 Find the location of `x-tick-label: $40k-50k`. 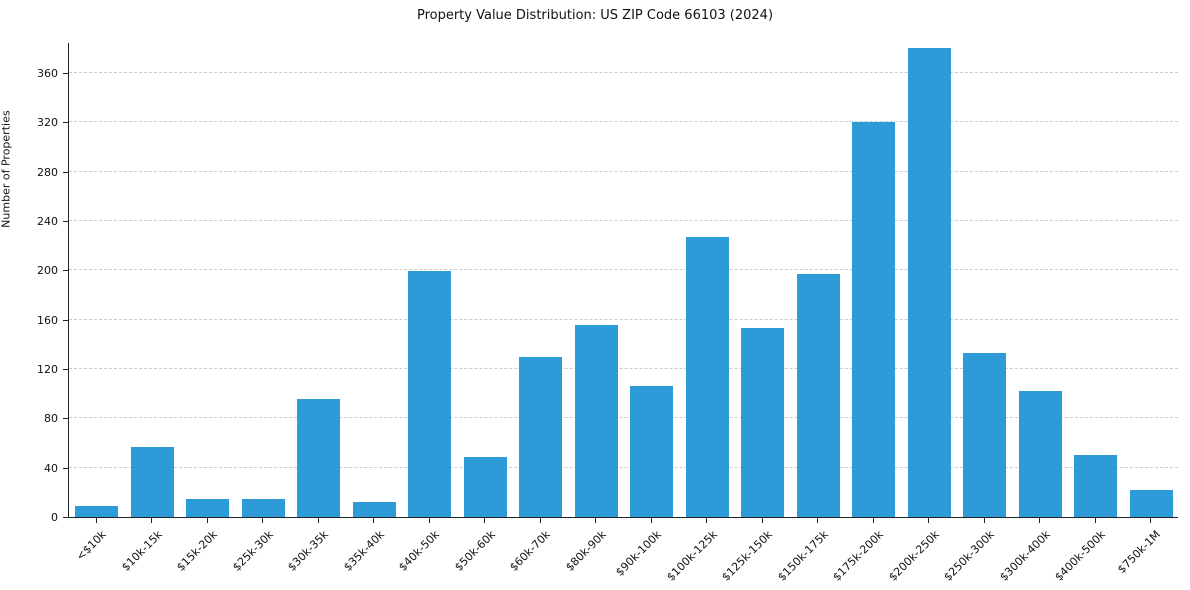

x-tick-label: $40k-50k is located at coordinates (419, 551).